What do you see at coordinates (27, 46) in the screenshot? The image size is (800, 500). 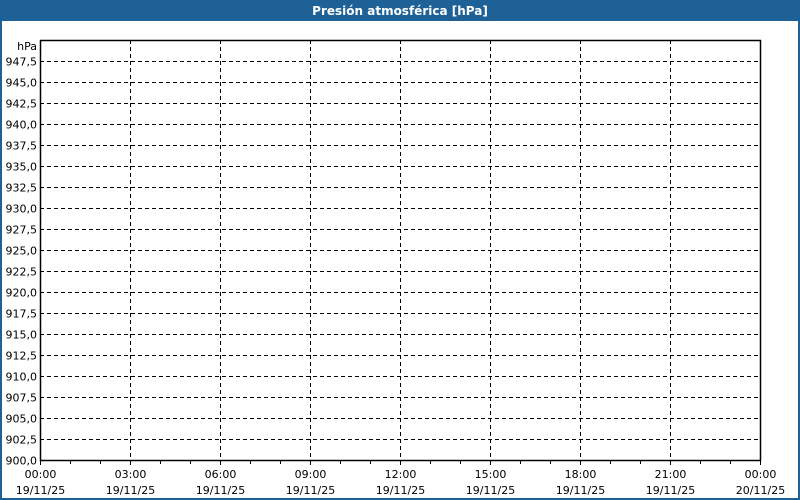 I see `y-axis-unit: hPa` at bounding box center [27, 46].